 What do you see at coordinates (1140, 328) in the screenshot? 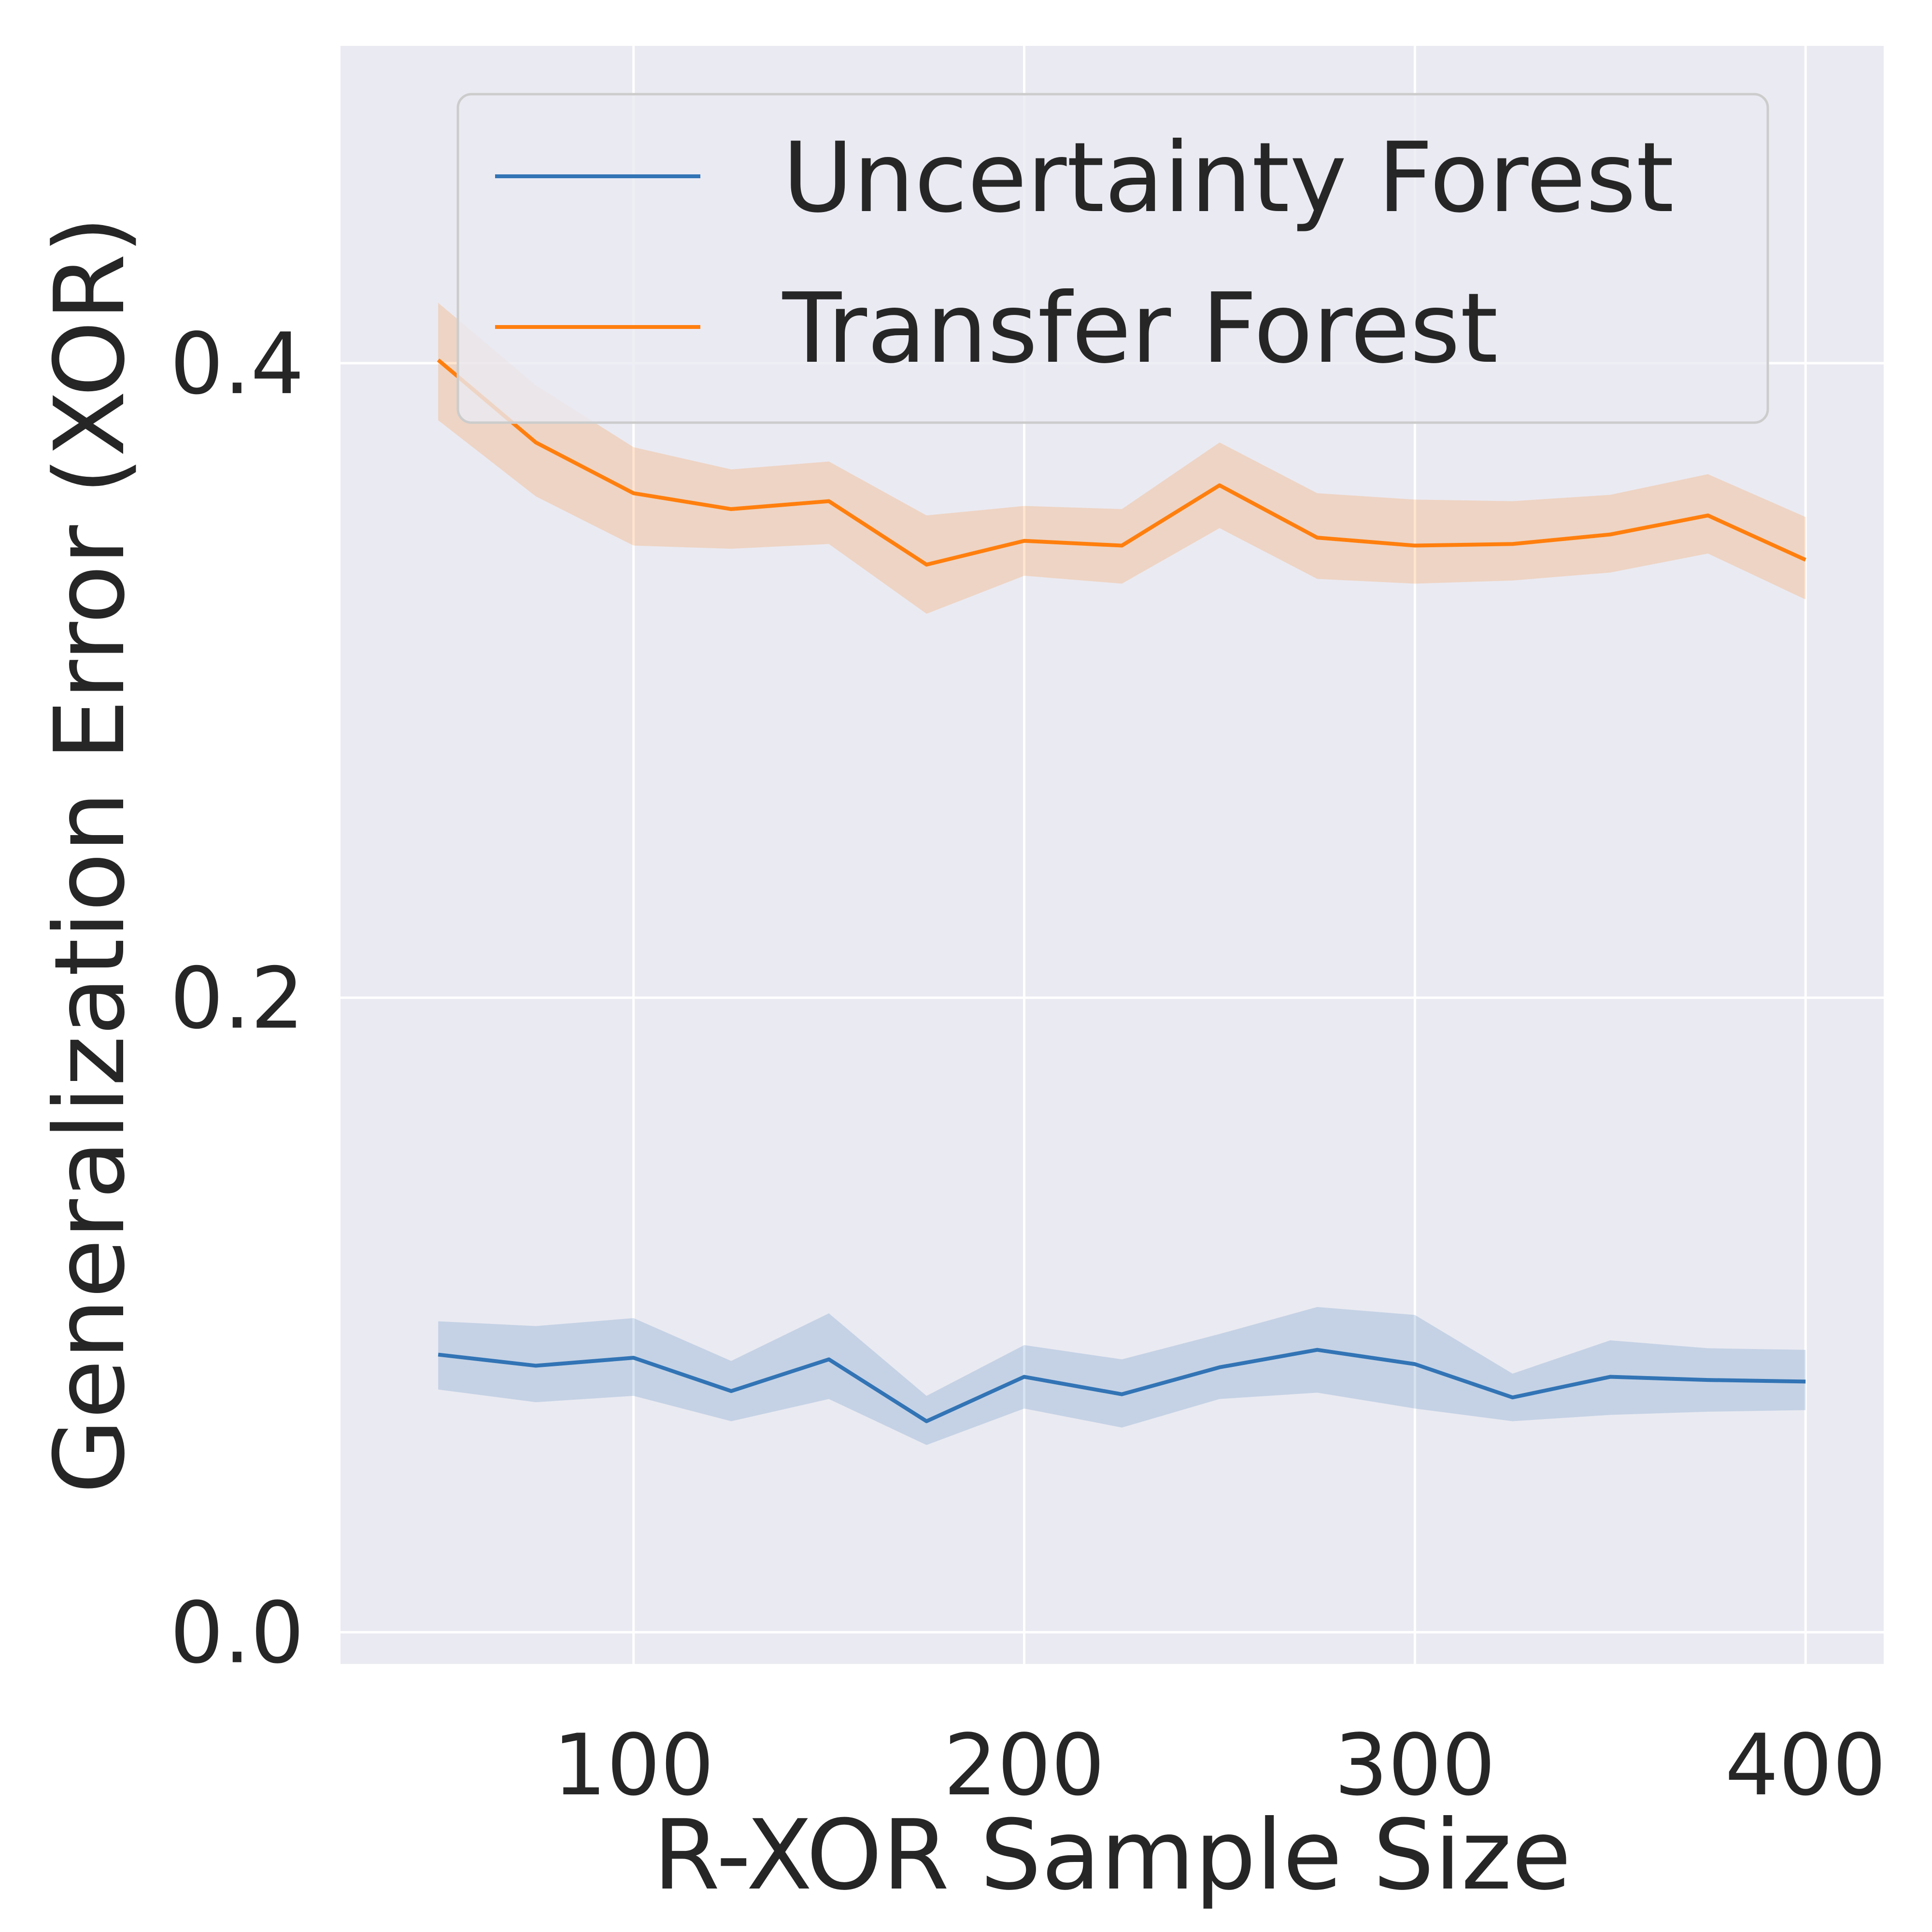
I see `legend-entry: Transfer Forest` at bounding box center [1140, 328].